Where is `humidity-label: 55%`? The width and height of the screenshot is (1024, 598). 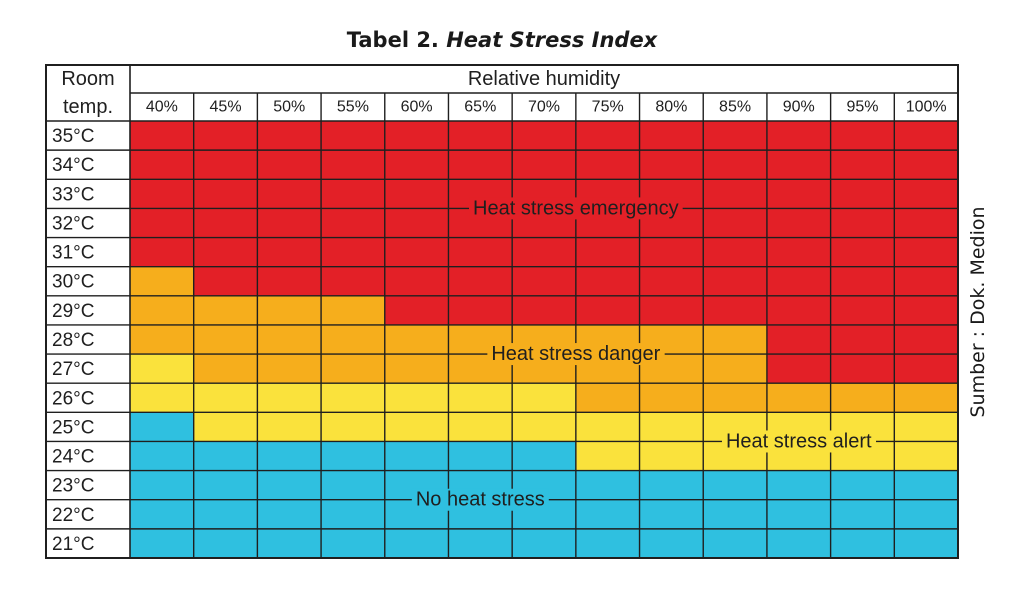
humidity-label: 55% is located at coordinates (353, 107).